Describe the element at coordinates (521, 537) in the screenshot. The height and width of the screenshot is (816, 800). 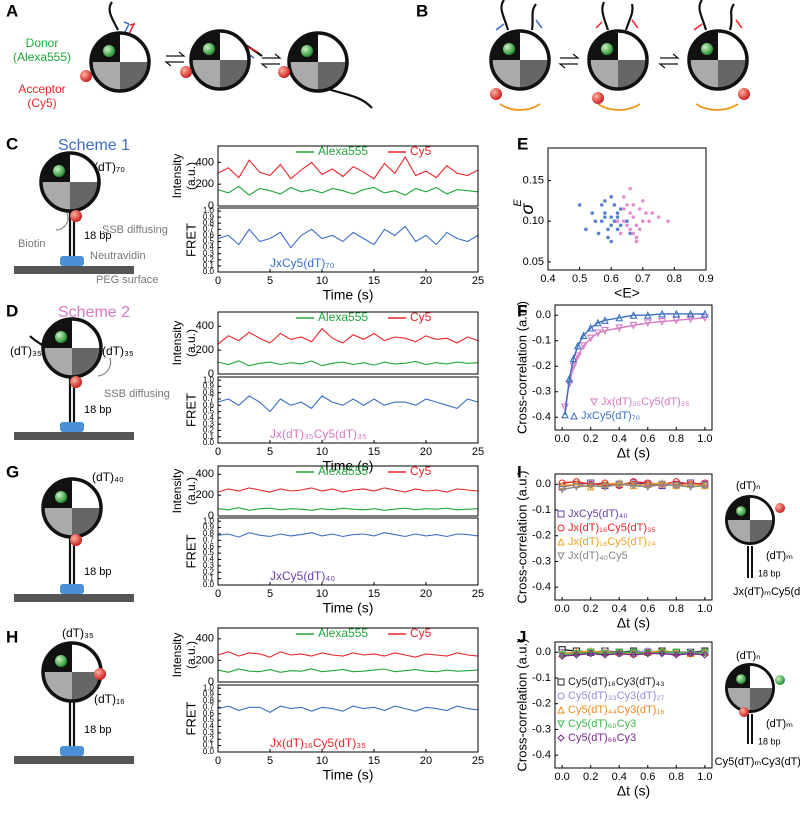
I see `y-axis-label: Cross-correlation (a.u.)` at that location.